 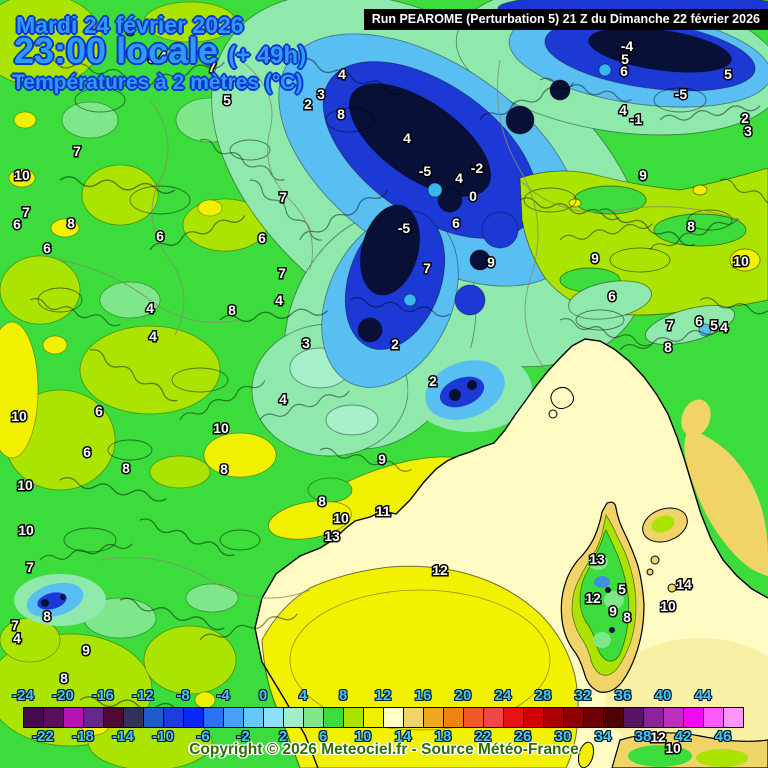 What do you see at coordinates (203, 736) in the screenshot?
I see `scale-label: -6` at bounding box center [203, 736].